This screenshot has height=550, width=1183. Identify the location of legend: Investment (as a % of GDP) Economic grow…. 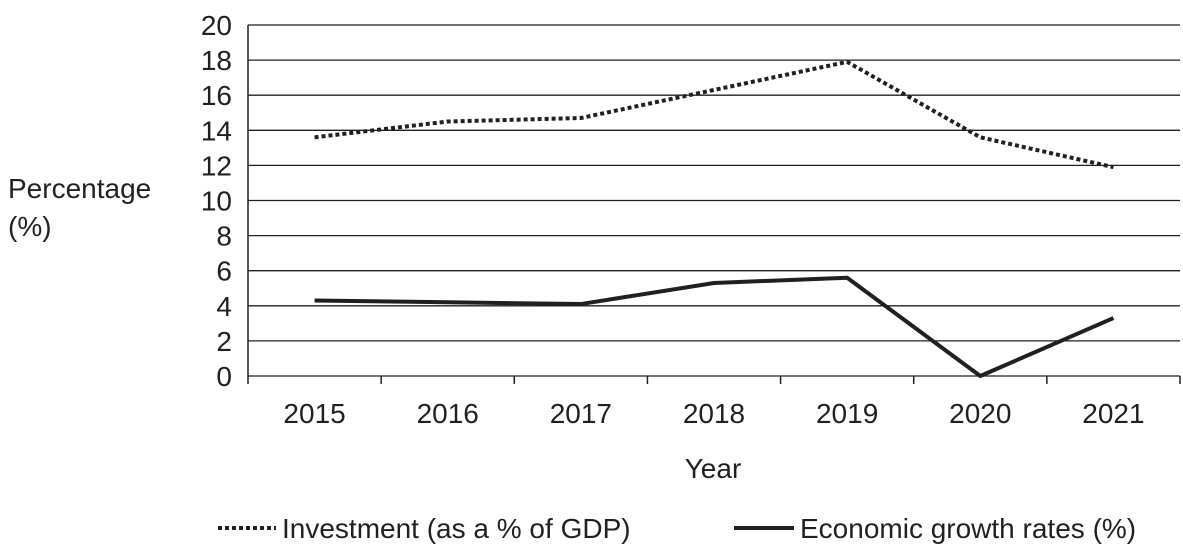
(677, 528).